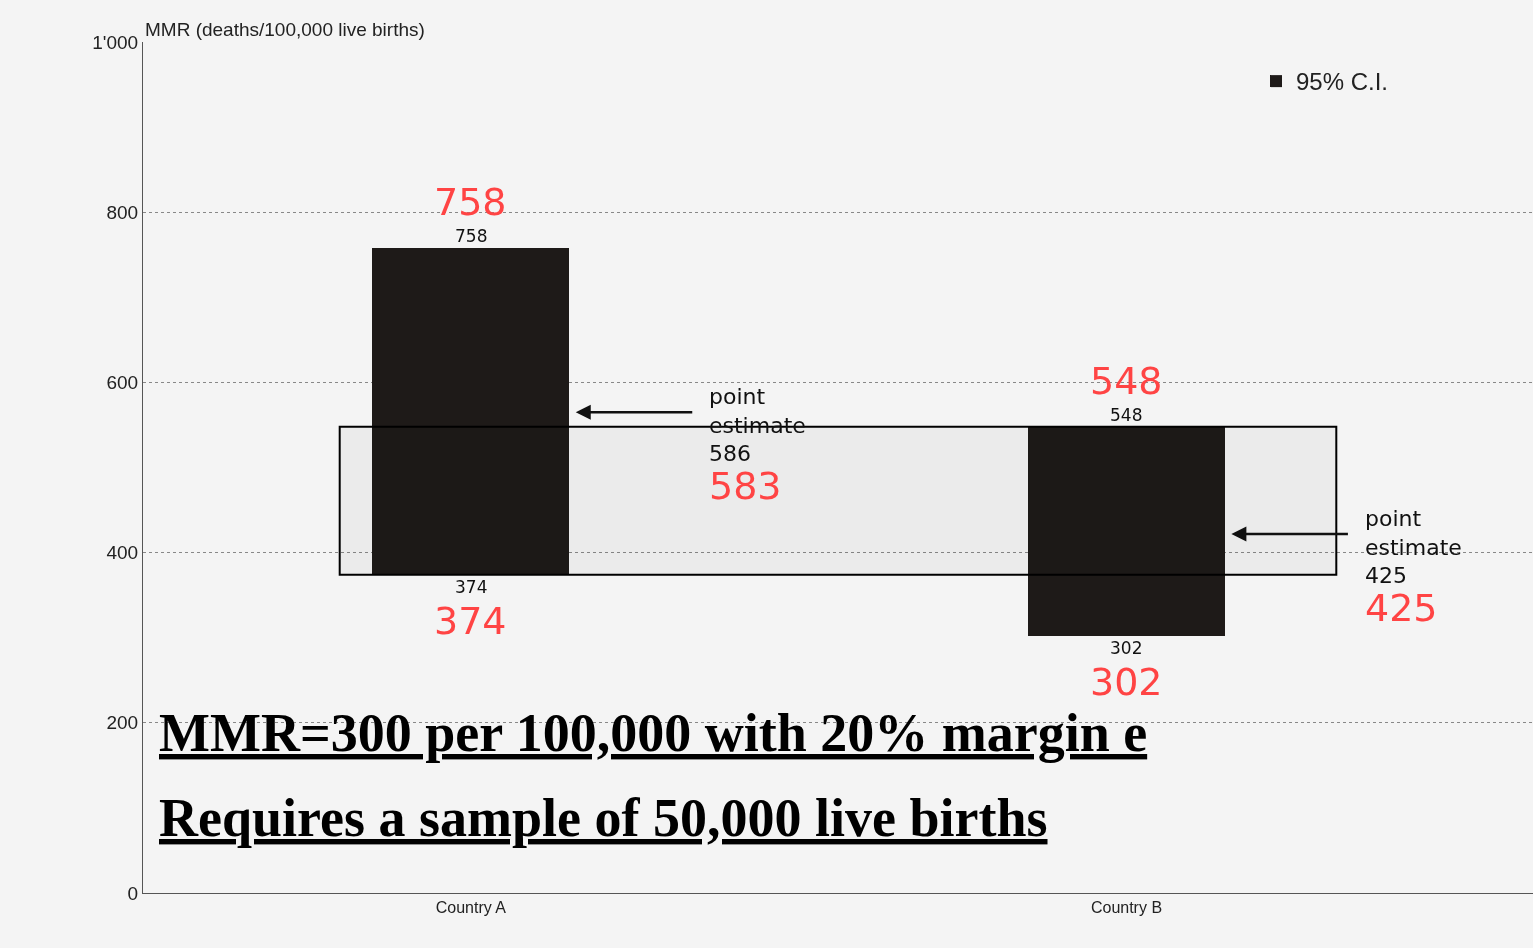 The image size is (1533, 948). Describe the element at coordinates (1126, 908) in the screenshot. I see `x-tick-label: Country B` at that location.